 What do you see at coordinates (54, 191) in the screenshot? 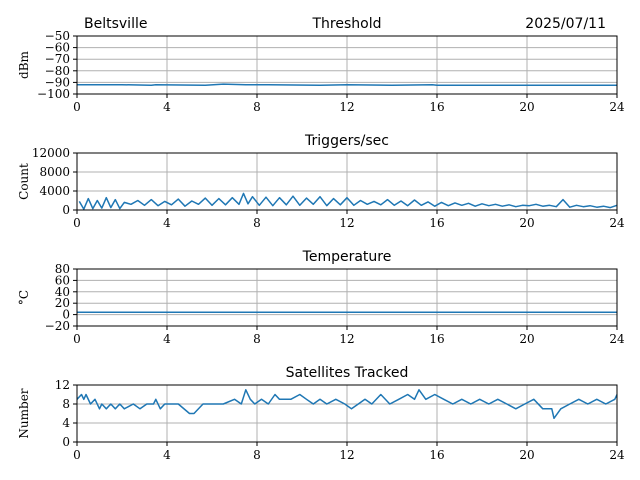
I see `y-tick-label: 4000` at bounding box center [54, 191].